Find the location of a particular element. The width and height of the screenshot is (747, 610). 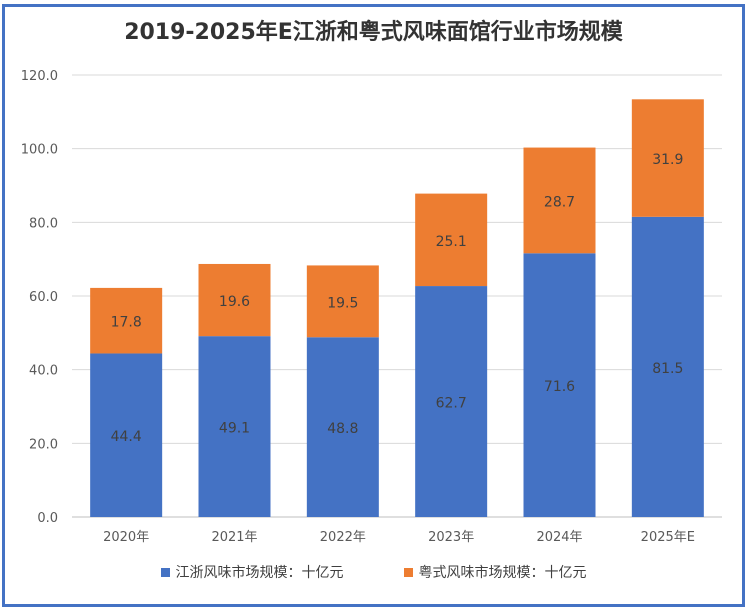

x-tick-label: 2023年 is located at coordinates (451, 537).